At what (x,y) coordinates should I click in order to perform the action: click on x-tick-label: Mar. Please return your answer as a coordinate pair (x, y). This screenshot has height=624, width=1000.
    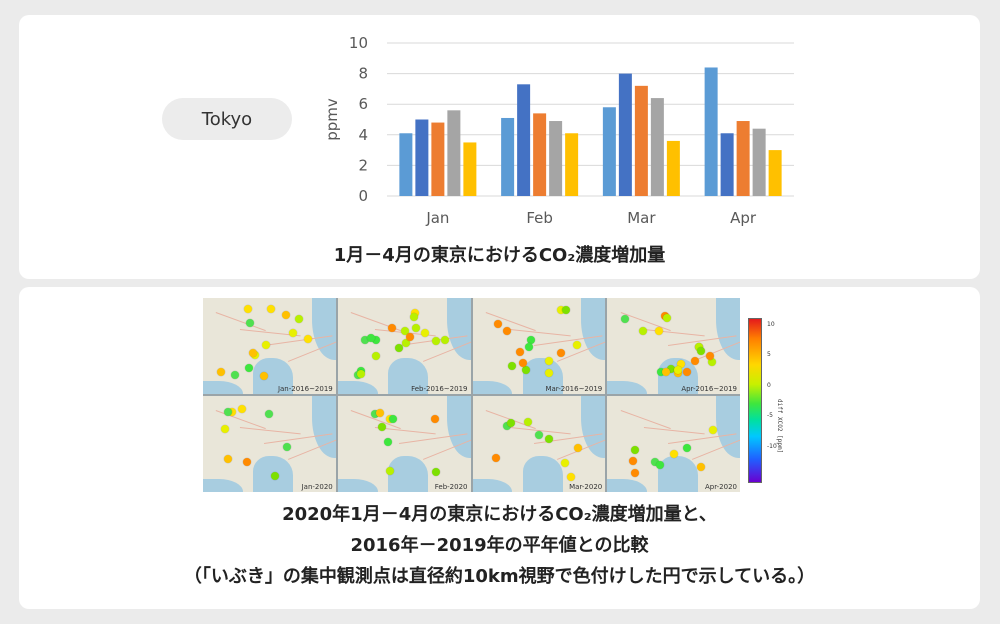
    Looking at the image, I should click on (641, 218).